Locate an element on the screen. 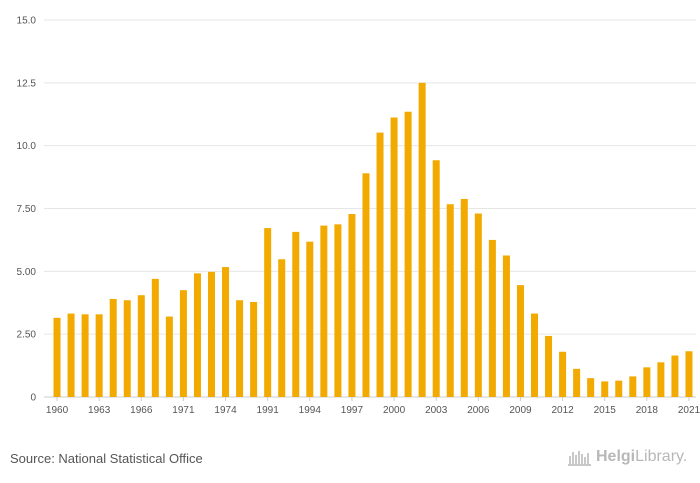 This screenshot has width=700, height=483. x-tick-label: 2015 is located at coordinates (605, 410).